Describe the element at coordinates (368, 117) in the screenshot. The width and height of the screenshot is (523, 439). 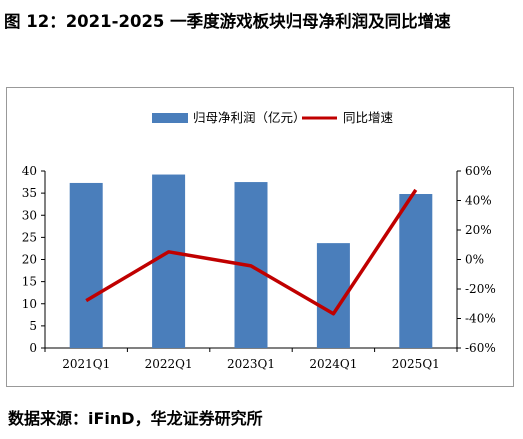
I see `legend-line-label: 同比增速` at that location.